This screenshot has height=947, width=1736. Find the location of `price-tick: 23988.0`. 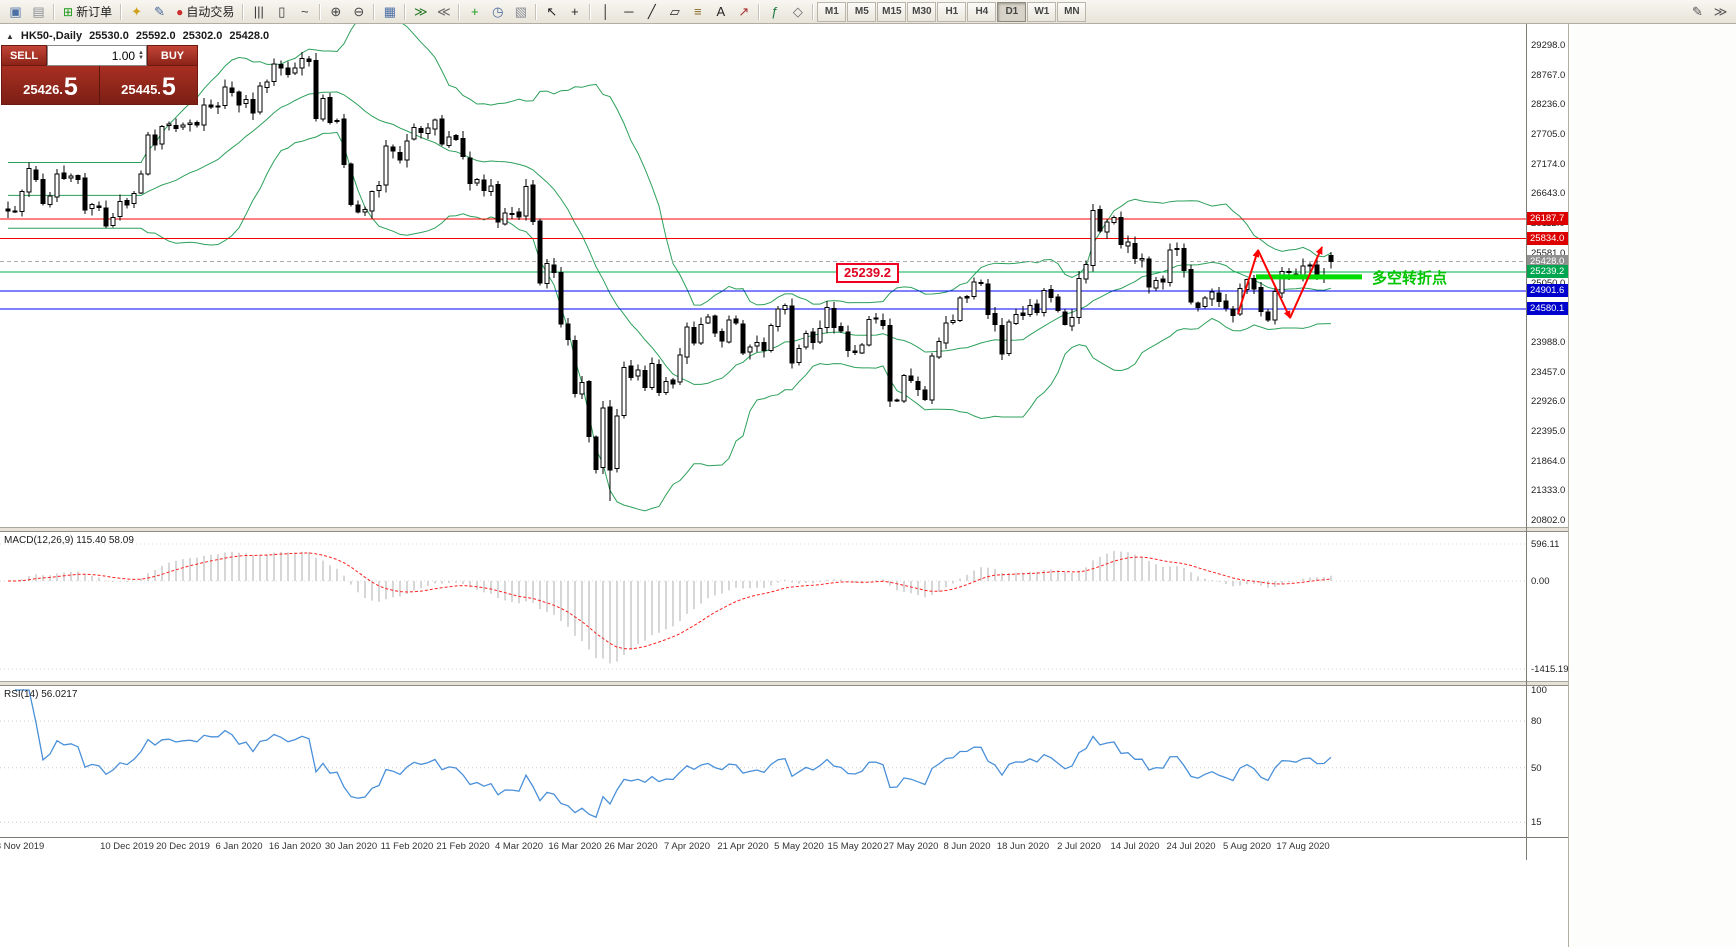

price-tick: 23988.0 is located at coordinates (1548, 342).